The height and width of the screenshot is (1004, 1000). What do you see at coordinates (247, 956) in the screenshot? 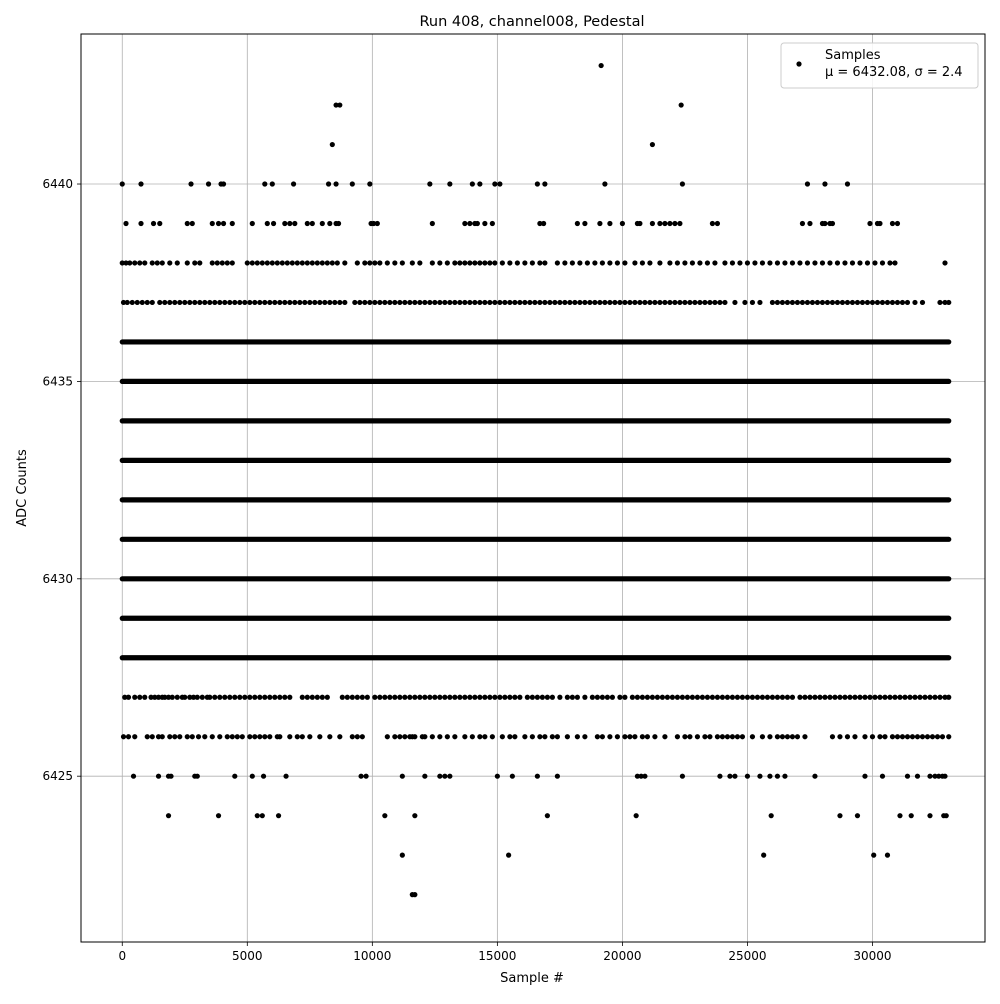
I see `x-tick-label: 5000` at bounding box center [247, 956].